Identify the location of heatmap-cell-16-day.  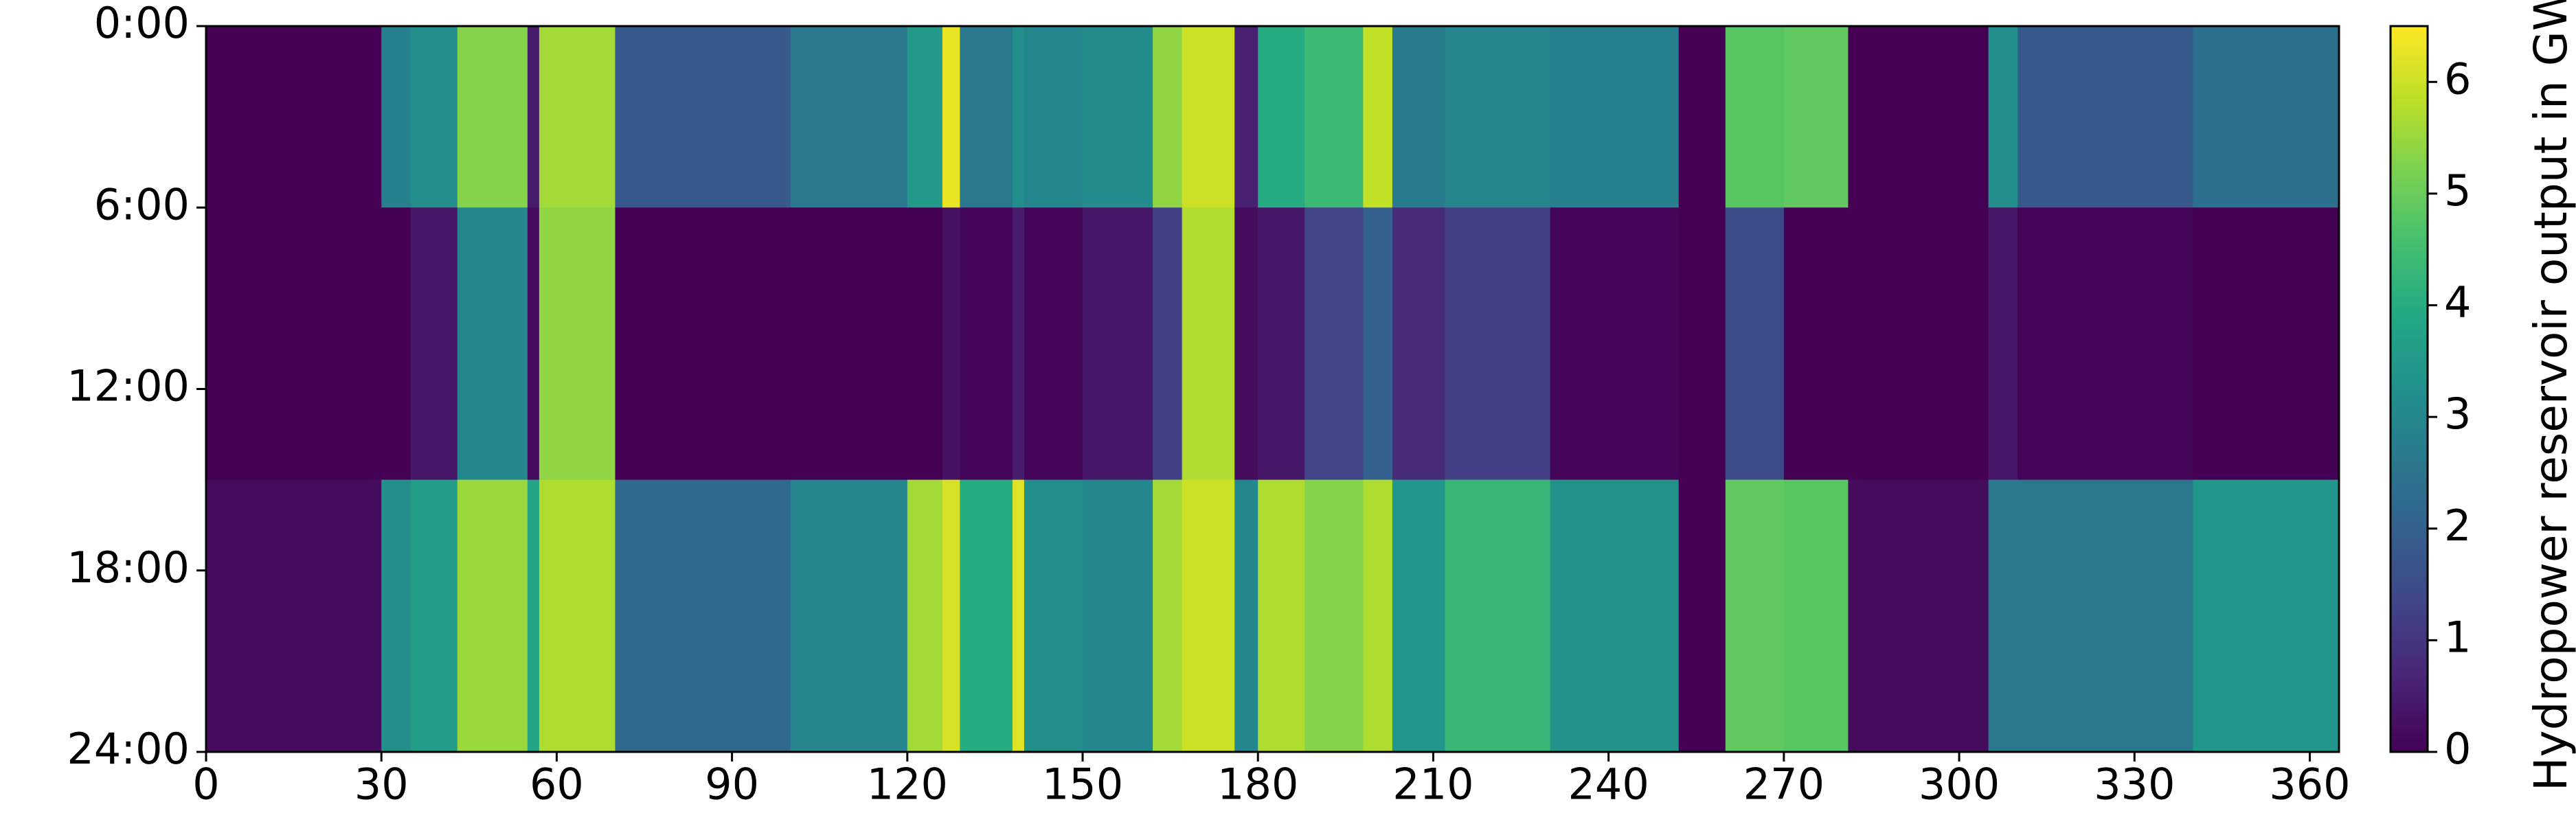
(1246, 344).